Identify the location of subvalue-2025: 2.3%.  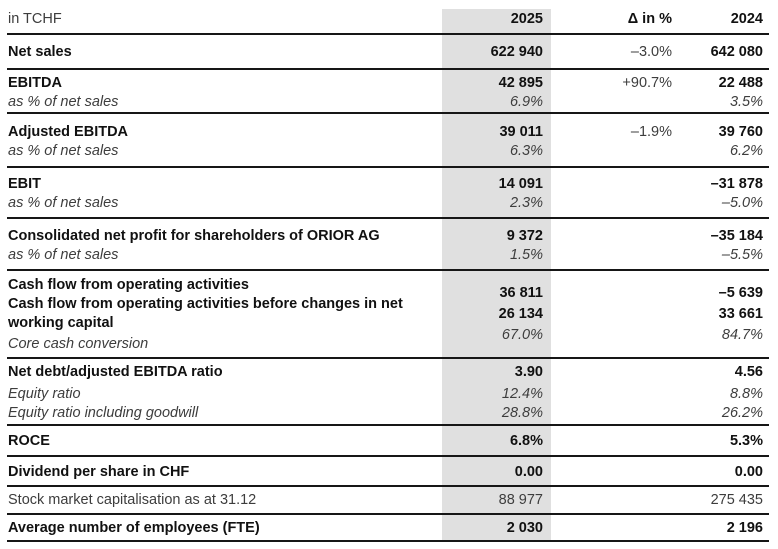
(526, 202).